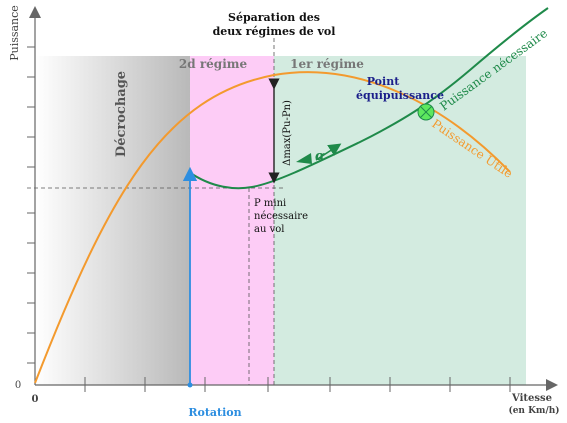 Image resolution: width=567 pixels, height=423 pixels. Describe the element at coordinates (426, 112) in the screenshot. I see `equi-cross-b` at that location.